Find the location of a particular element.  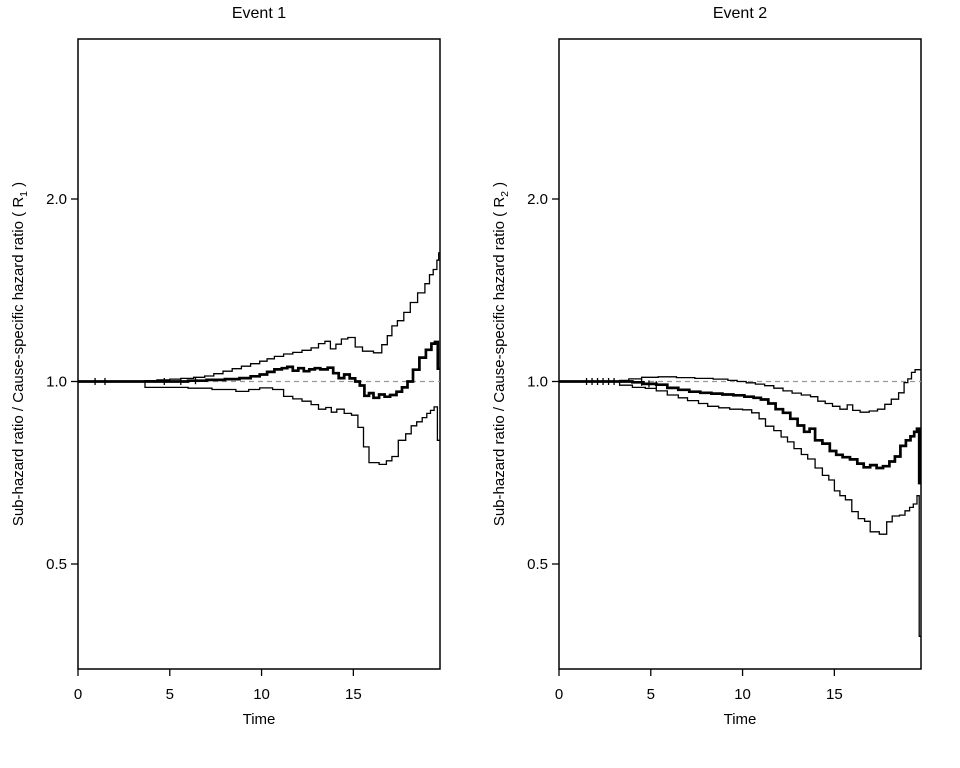

panel-2-x-tick-label: 5 is located at coordinates (651, 694).